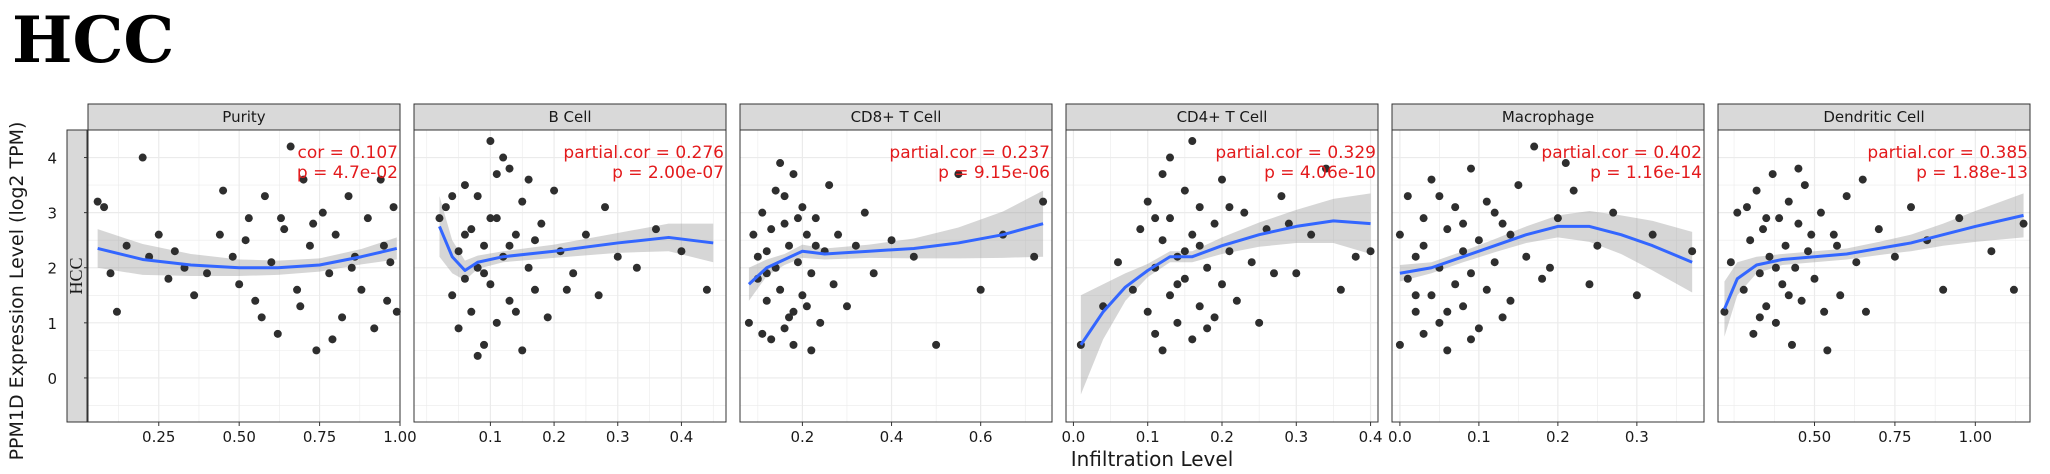  I want to click on p-value-annotation: p = 1.16e-14, so click(1646, 173).